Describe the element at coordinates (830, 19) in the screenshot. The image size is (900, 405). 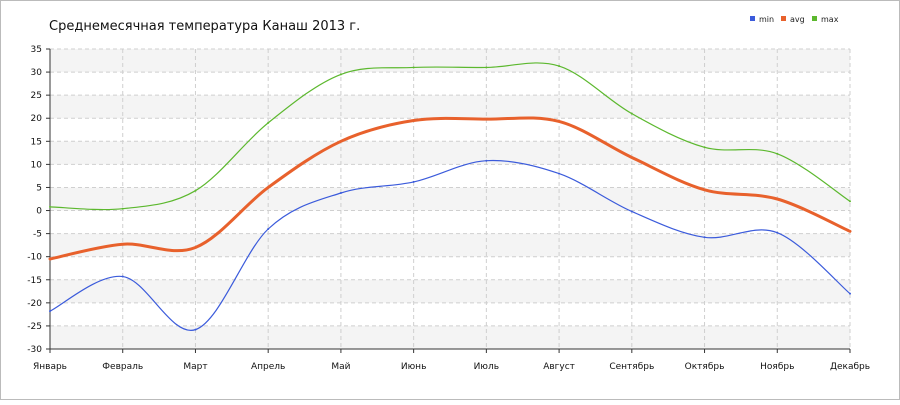
I see `legend-label-max: max` at that location.